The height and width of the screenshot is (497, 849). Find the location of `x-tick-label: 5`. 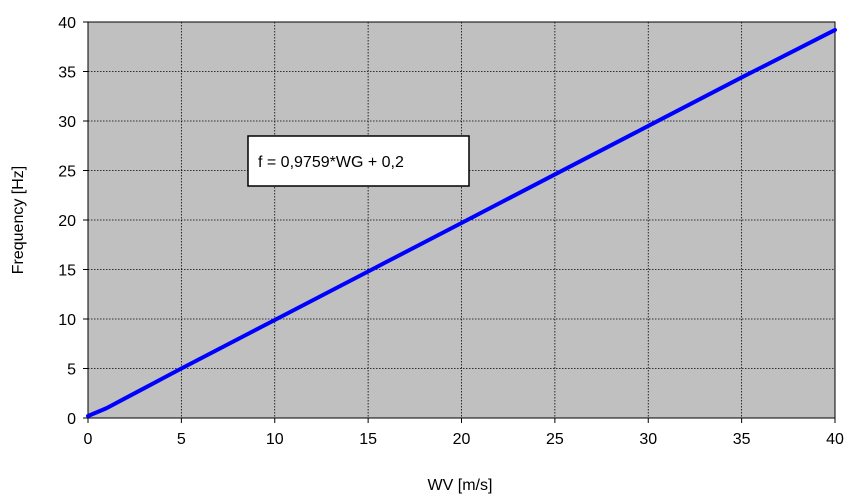

x-tick-label: 5 is located at coordinates (181, 439).